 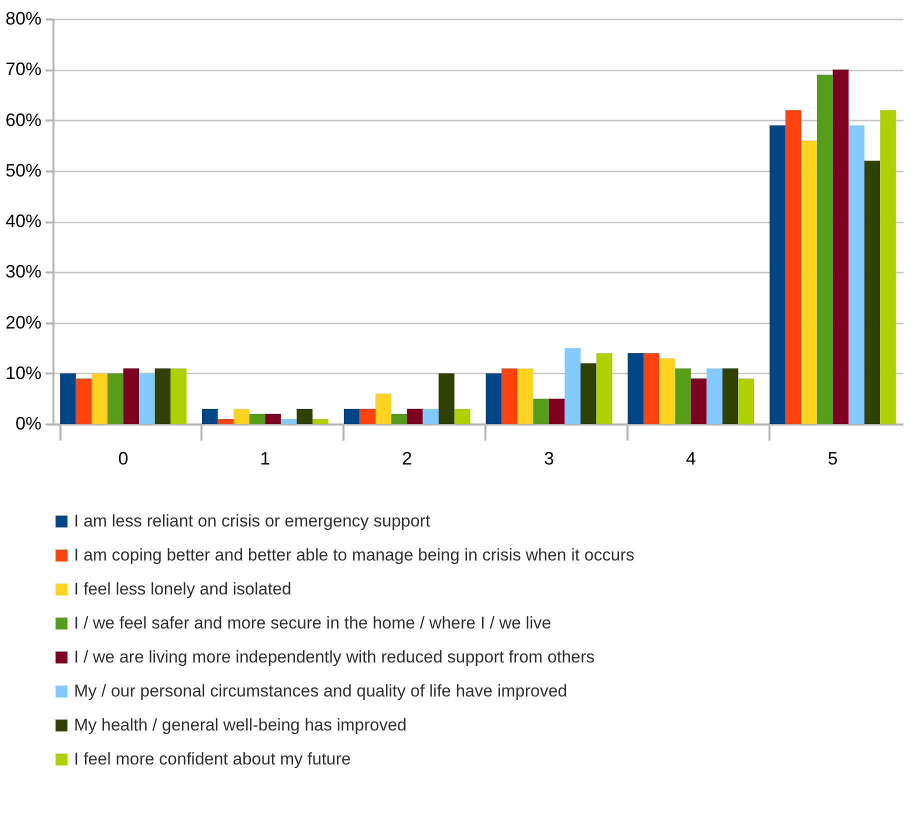 What do you see at coordinates (833, 458) in the screenshot?
I see `x-tick-label: 5` at bounding box center [833, 458].